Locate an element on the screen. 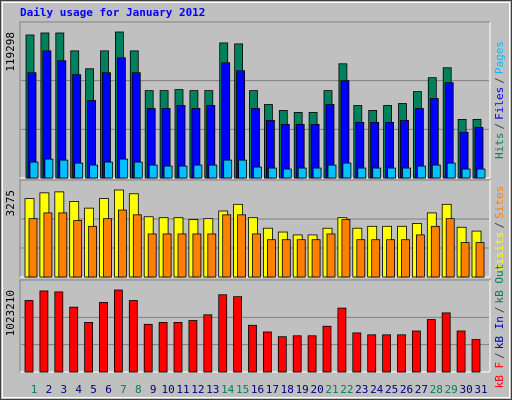  x-tick-label: 6 is located at coordinates (108, 389).